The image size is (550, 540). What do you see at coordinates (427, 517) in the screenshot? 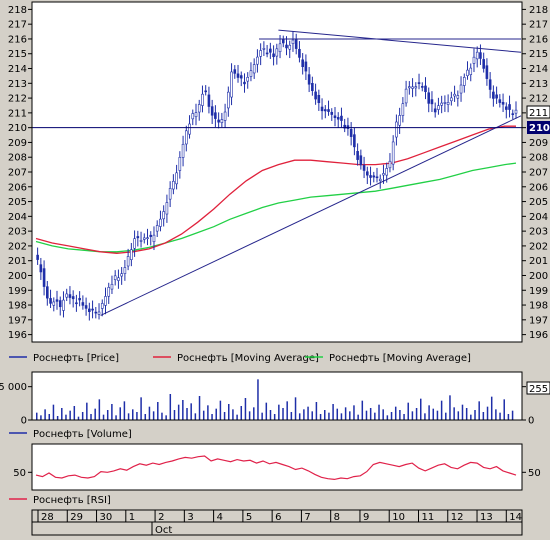
I see `time-tick-label: 11` at bounding box center [427, 517].